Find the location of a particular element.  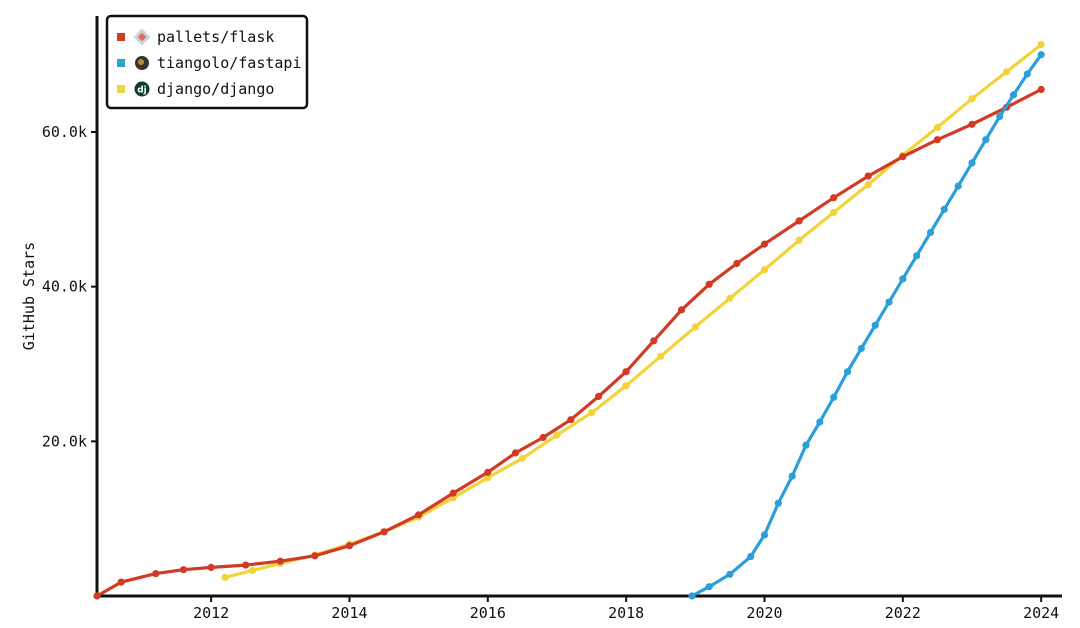

x-ticks: 2012 2014 2016 2018 2020 2022 2024 is located at coordinates (626, 609).